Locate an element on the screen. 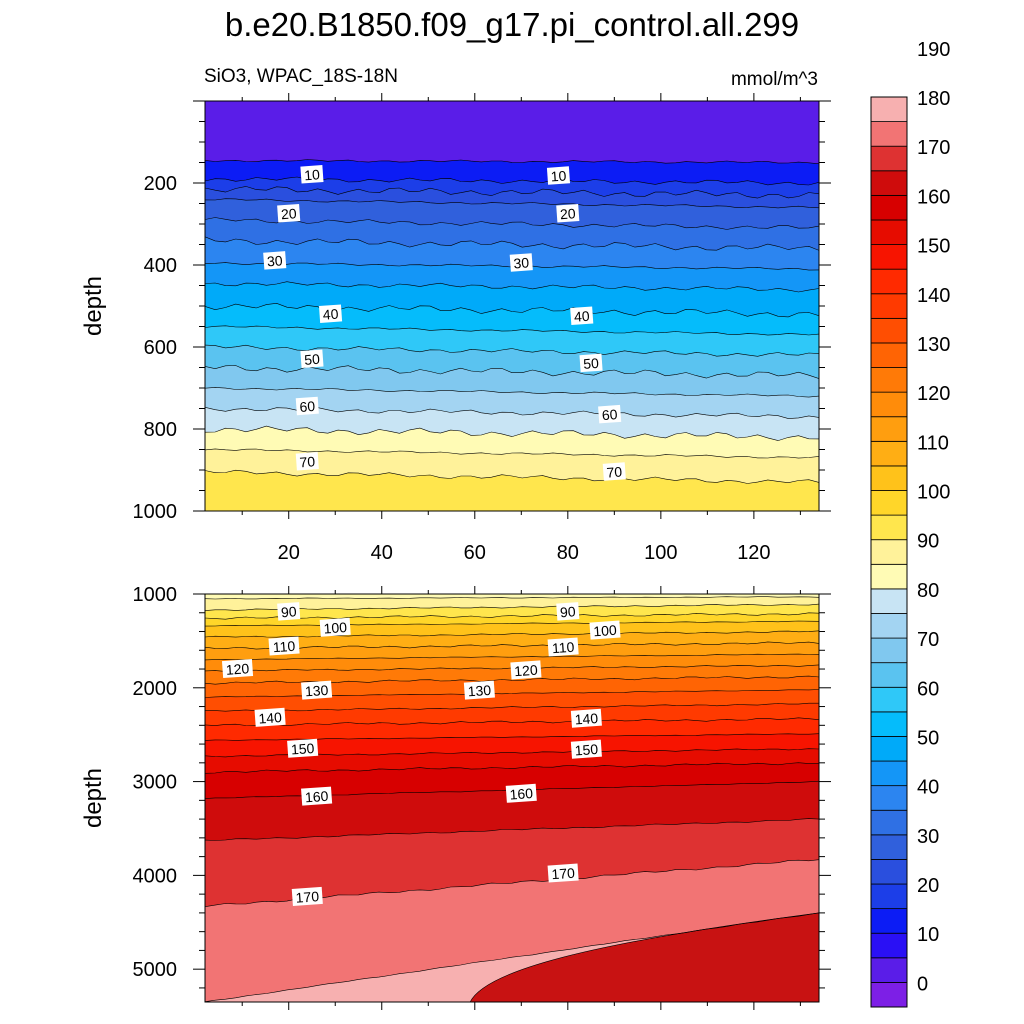  contour-label: 130 is located at coordinates (317, 690).